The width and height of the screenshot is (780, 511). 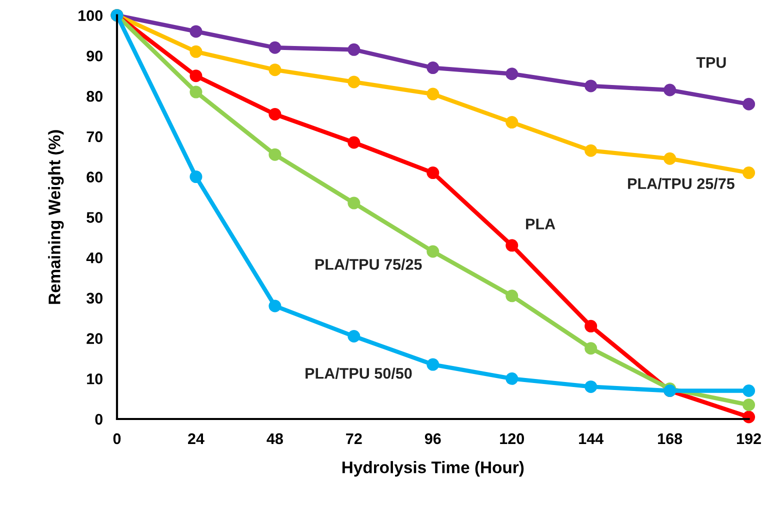 What do you see at coordinates (94, 56) in the screenshot?
I see `y-tick-label: 90` at bounding box center [94, 56].